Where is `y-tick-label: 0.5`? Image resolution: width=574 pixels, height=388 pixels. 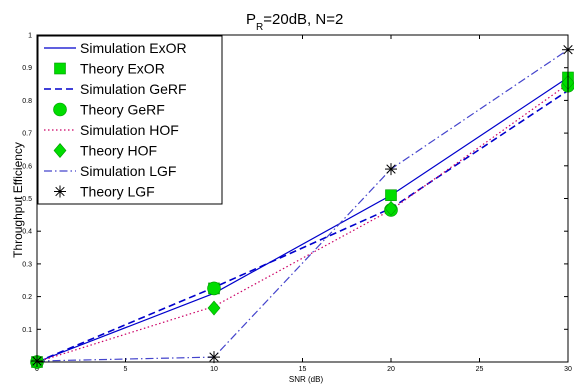
y-tick-label: 0.5 is located at coordinates (27, 199).